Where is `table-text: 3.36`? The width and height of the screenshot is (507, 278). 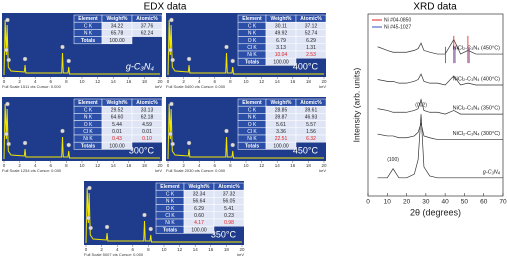 table-text: 3.36 is located at coordinates (281, 132).